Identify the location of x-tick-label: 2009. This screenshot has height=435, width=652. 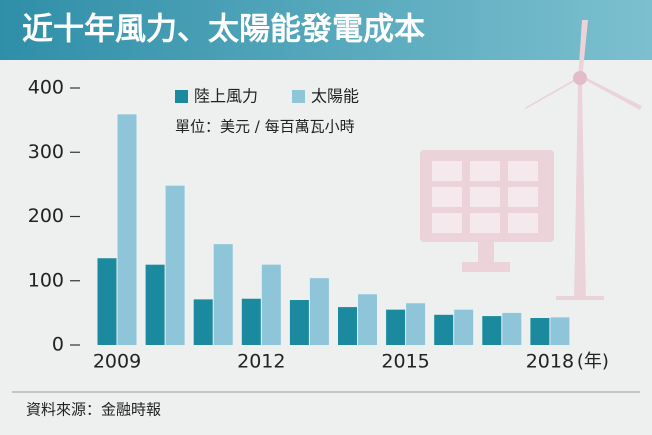
(117, 362).